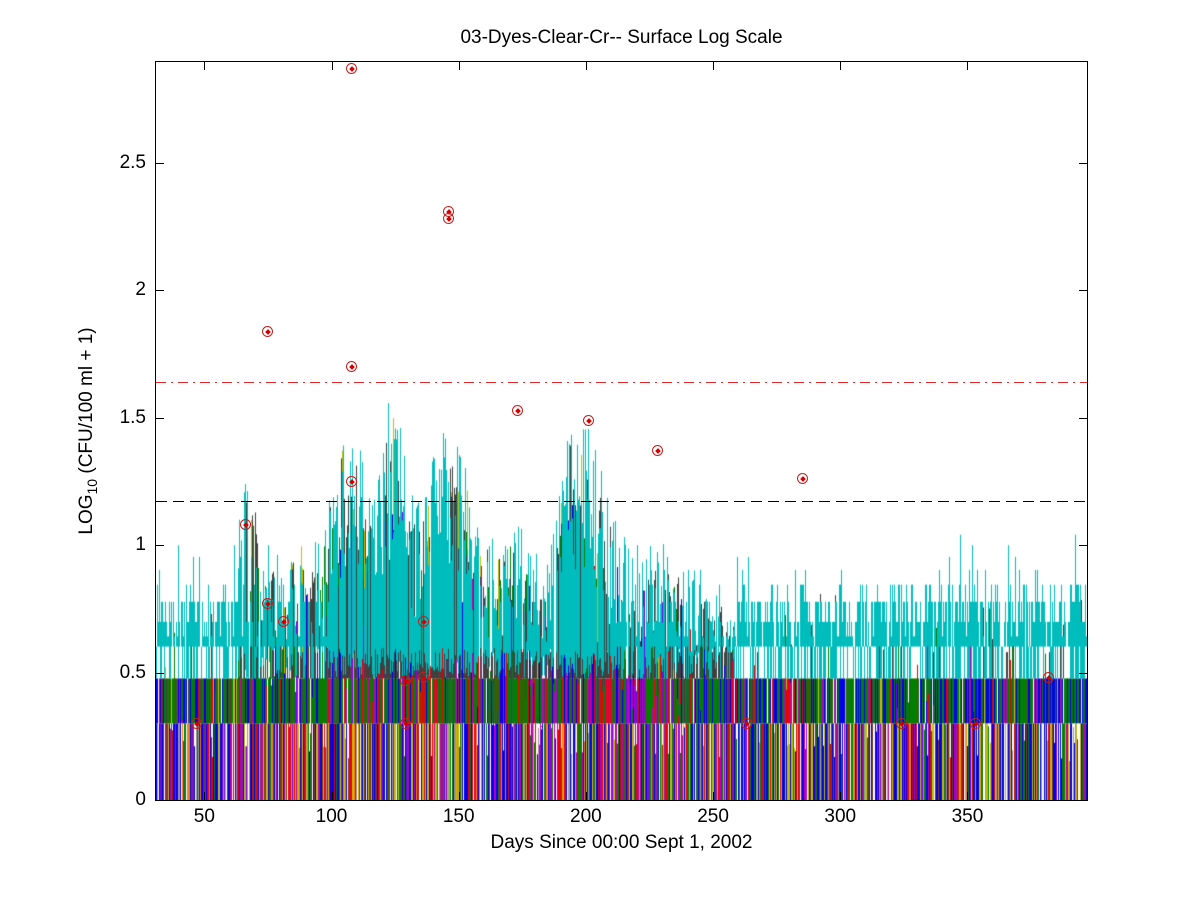  I want to click on chart-title: 03-Dyes-Clear-Cr-- Surface Log Scale, so click(621, 37).